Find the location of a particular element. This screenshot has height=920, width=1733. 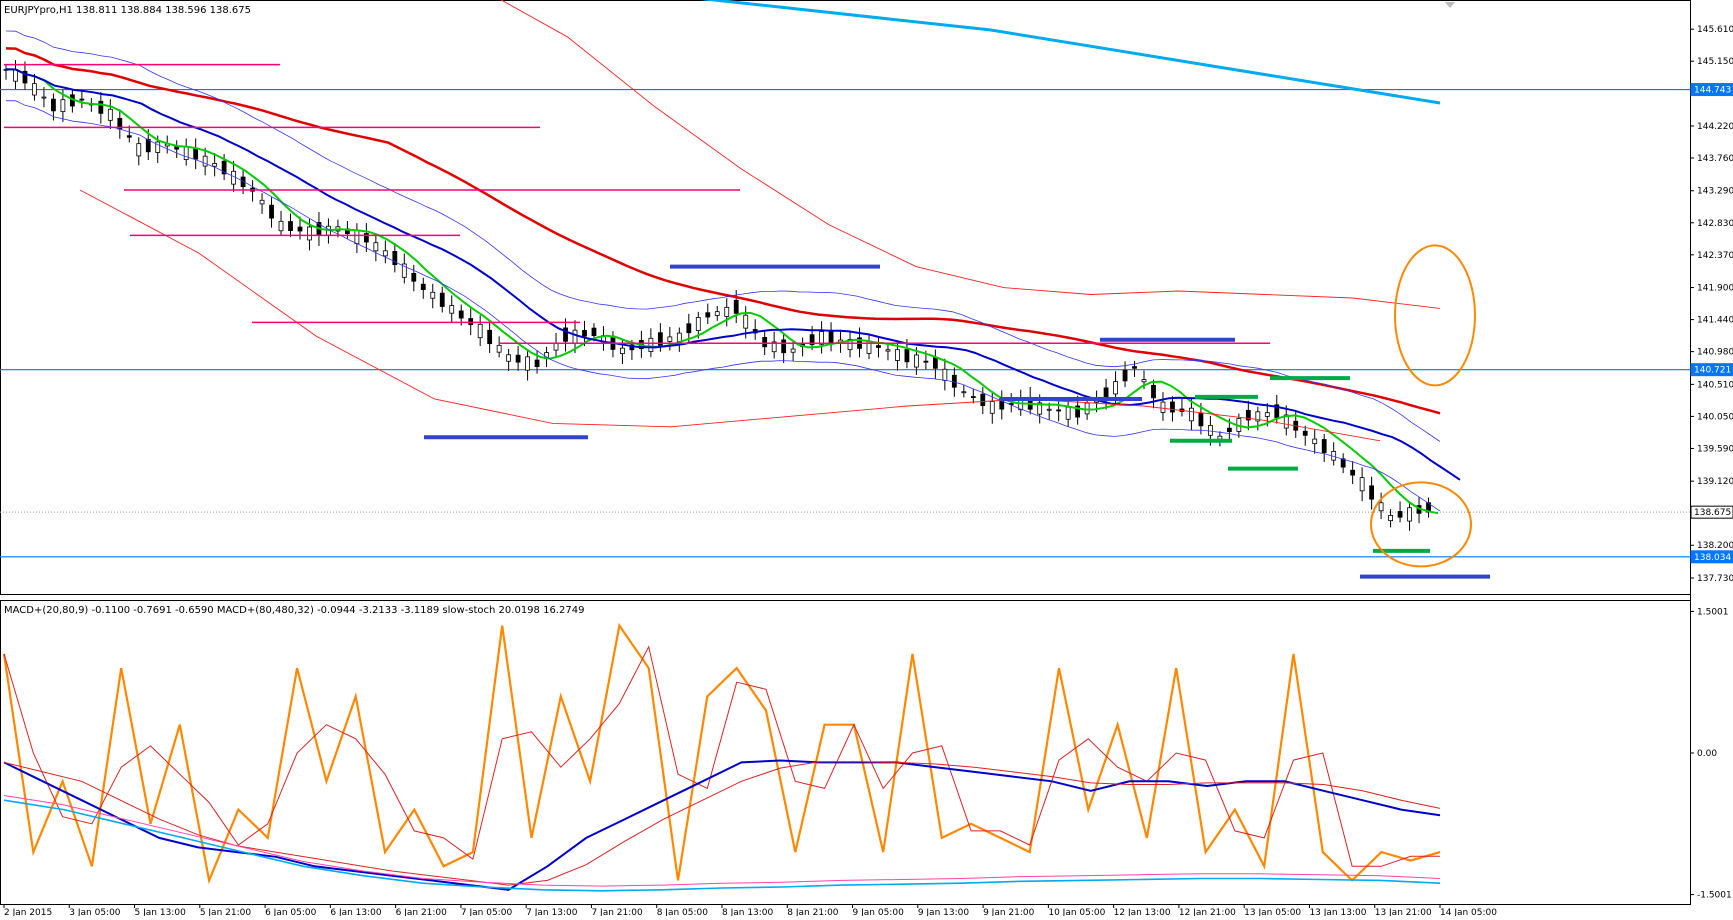

shift-marker-icon is located at coordinates (1450, 5).